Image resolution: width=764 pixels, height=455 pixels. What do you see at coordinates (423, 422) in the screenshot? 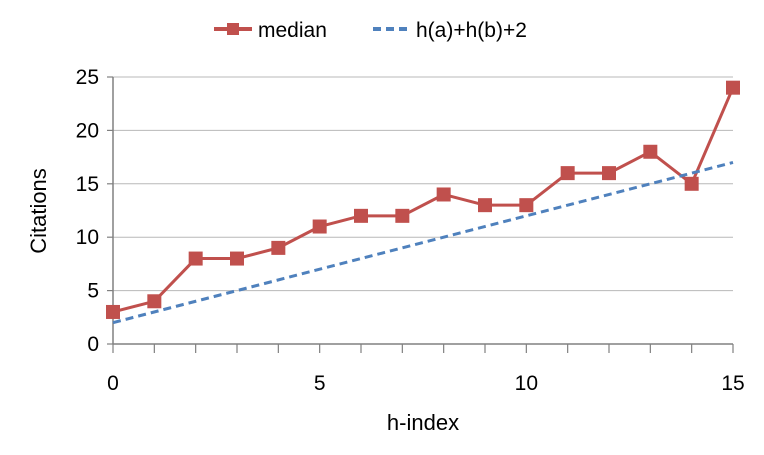
I see `x-axis-title: h-index` at bounding box center [423, 422].